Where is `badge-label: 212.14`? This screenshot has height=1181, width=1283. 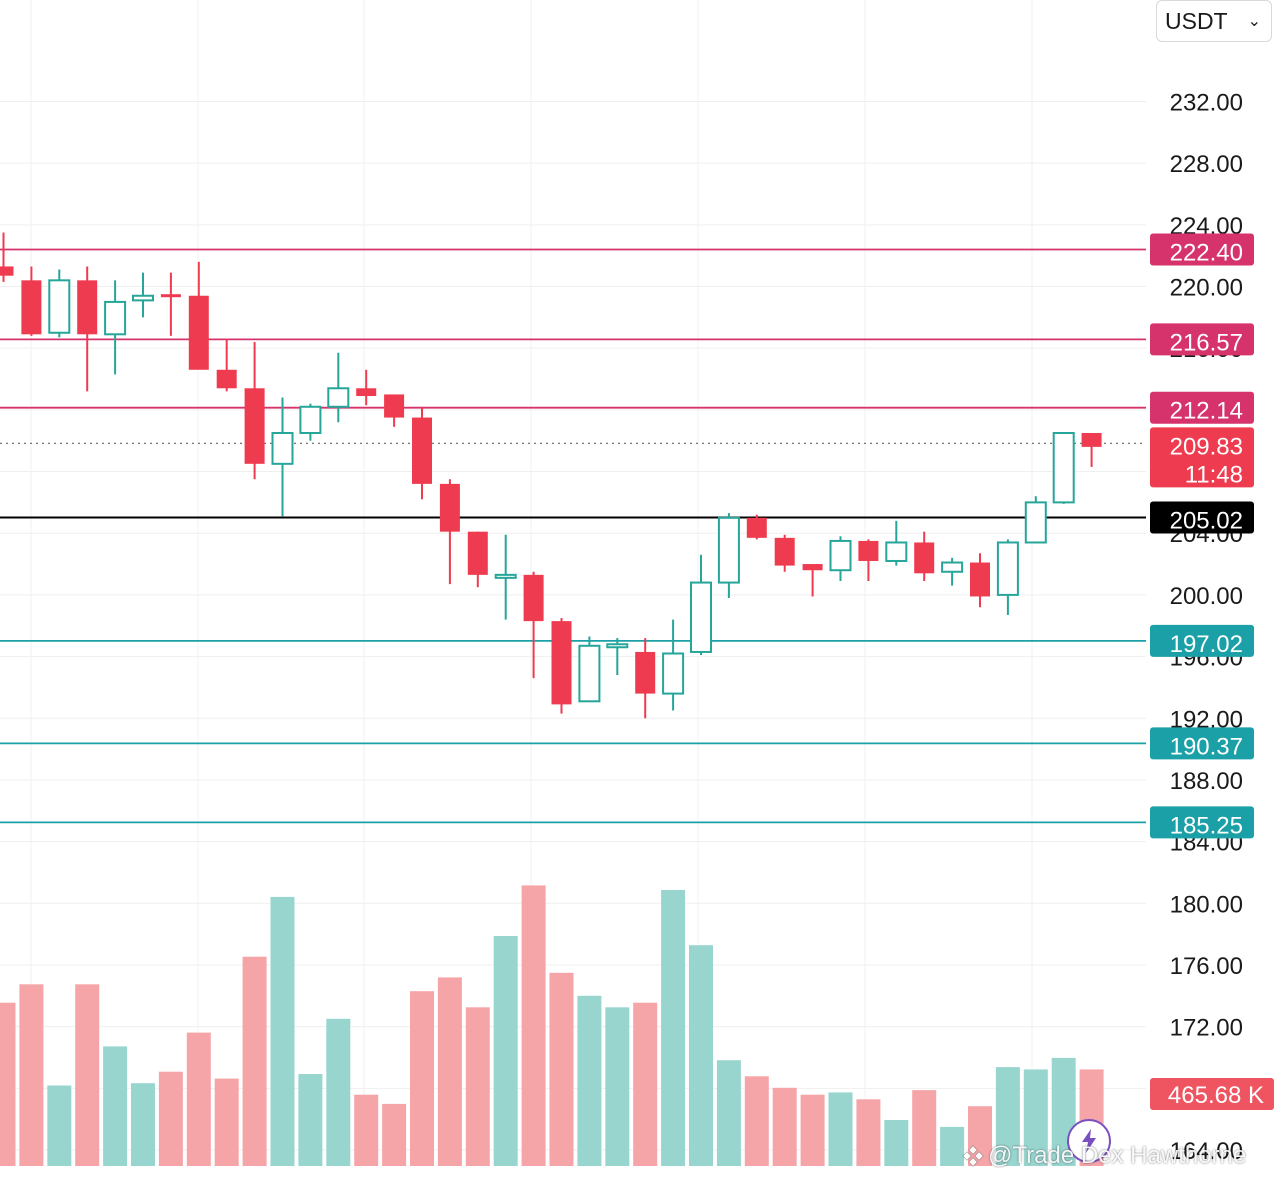 badge-label: 212.14 is located at coordinates (1206, 411).